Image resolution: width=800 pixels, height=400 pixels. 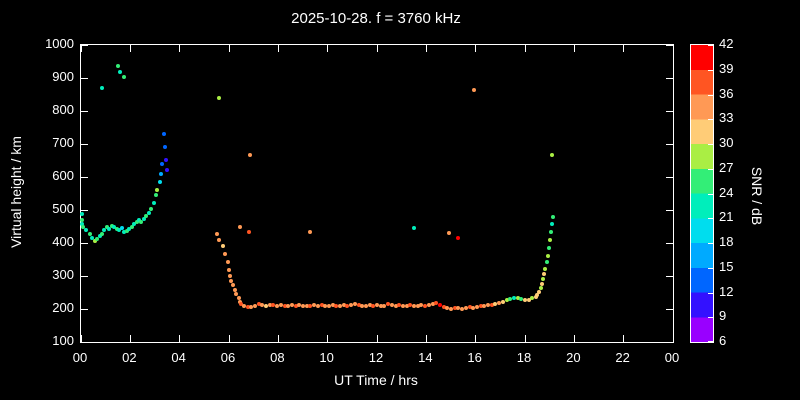 I want to click on colorbar-tick-label: 24, so click(x=726, y=192).